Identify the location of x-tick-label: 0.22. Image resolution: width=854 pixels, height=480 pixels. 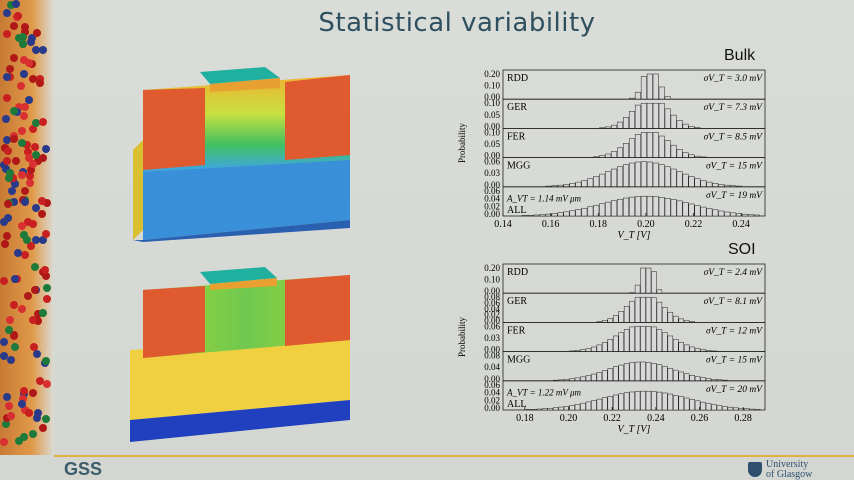
(694, 224).